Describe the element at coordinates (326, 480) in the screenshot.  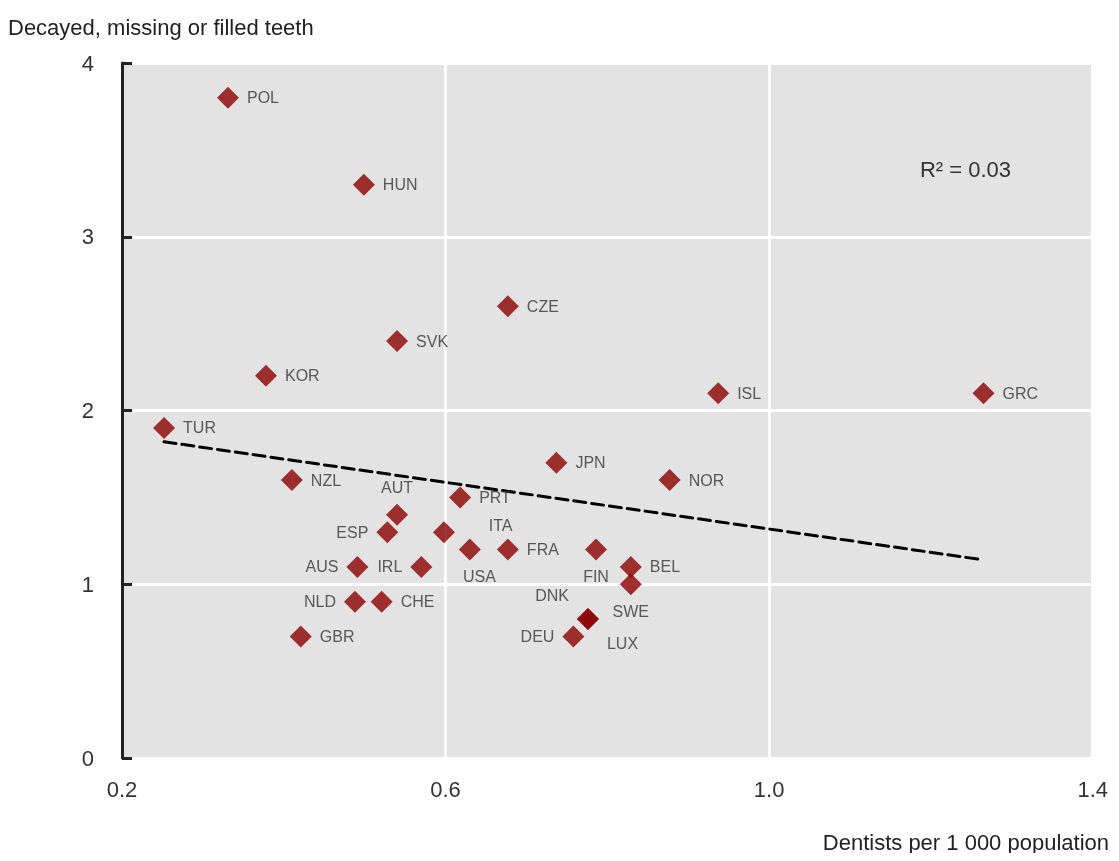
I see `data-label: NZL` at that location.